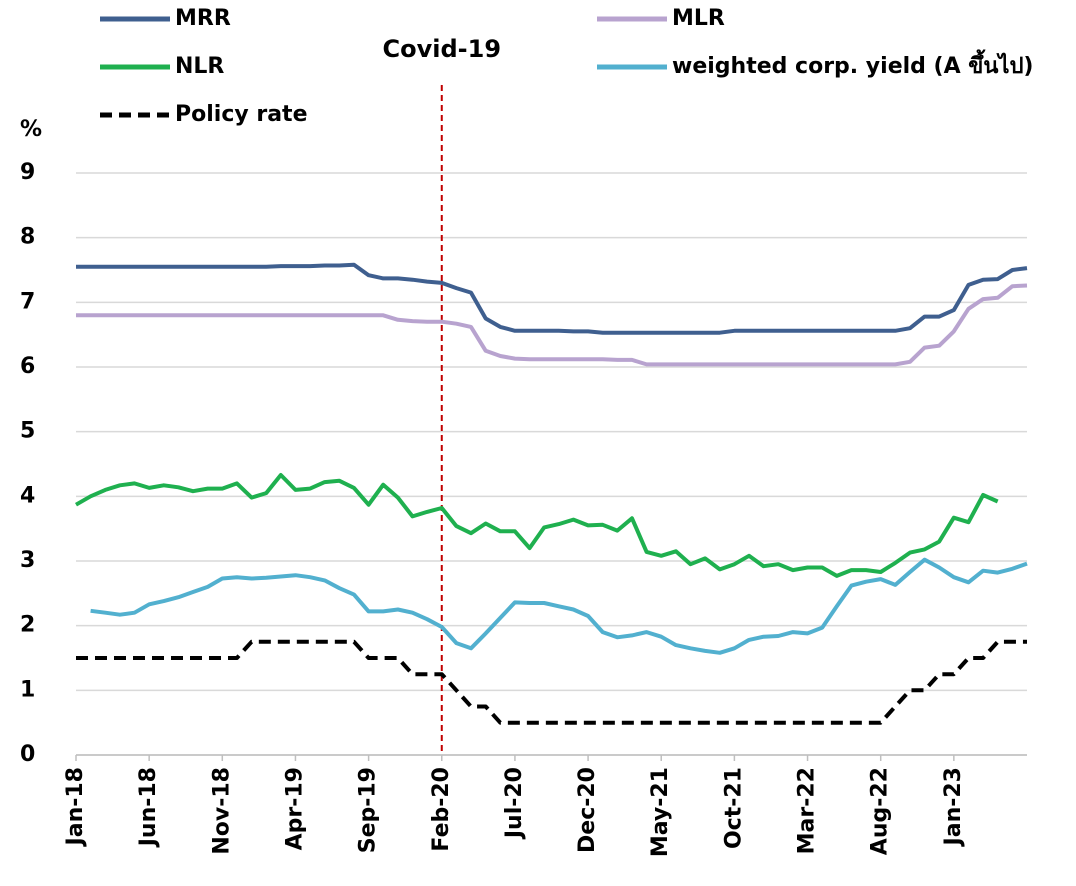  Describe the element at coordinates (27, 625) in the screenshot. I see `y-tick-label: 2` at that location.